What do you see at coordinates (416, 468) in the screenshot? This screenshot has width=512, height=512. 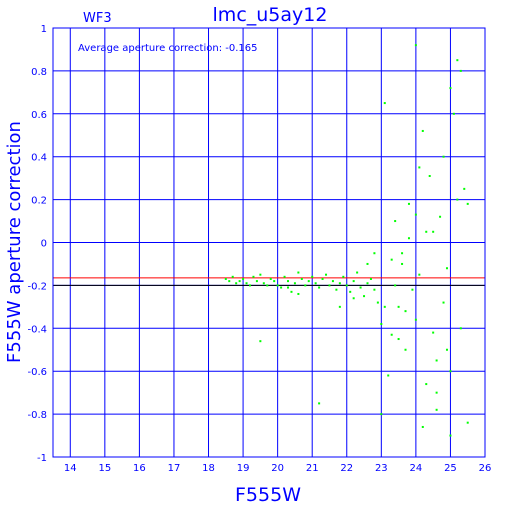 I see `x-tick-label: 24` at bounding box center [416, 468].